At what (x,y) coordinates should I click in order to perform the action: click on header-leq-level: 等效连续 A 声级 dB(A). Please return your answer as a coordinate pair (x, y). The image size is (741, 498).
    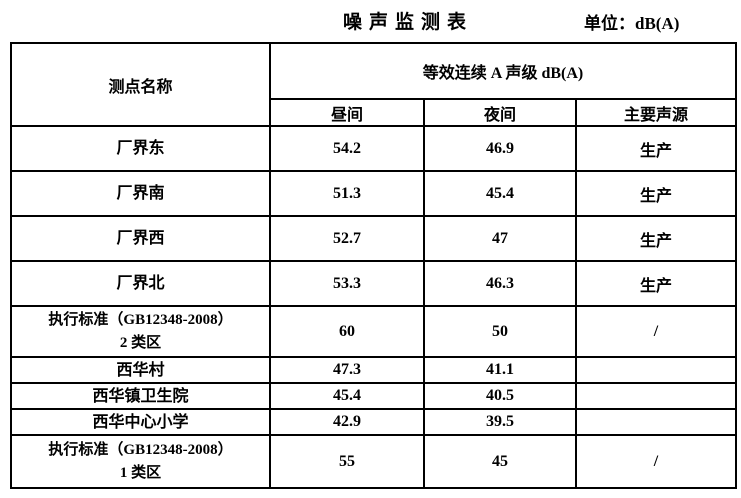
    Looking at the image, I should click on (503, 71).